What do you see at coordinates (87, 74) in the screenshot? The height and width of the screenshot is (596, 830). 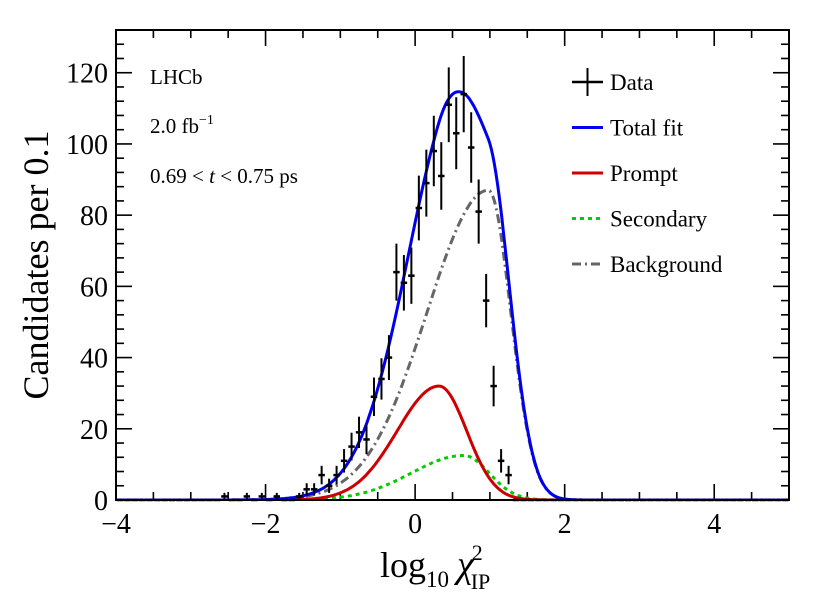 I see `y-tick-label: 120` at bounding box center [87, 74].